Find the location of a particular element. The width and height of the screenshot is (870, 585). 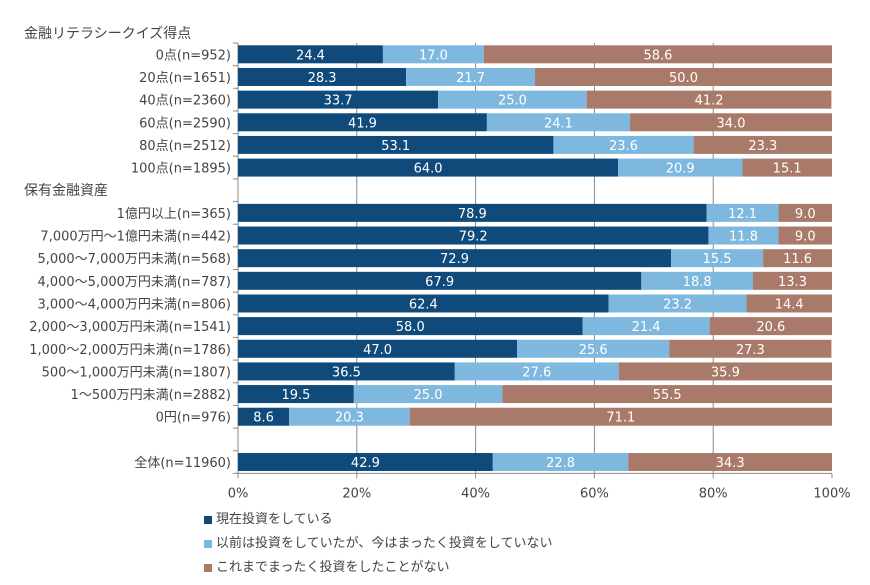

category-label: 全体(n=11960) is located at coordinates (182, 463).